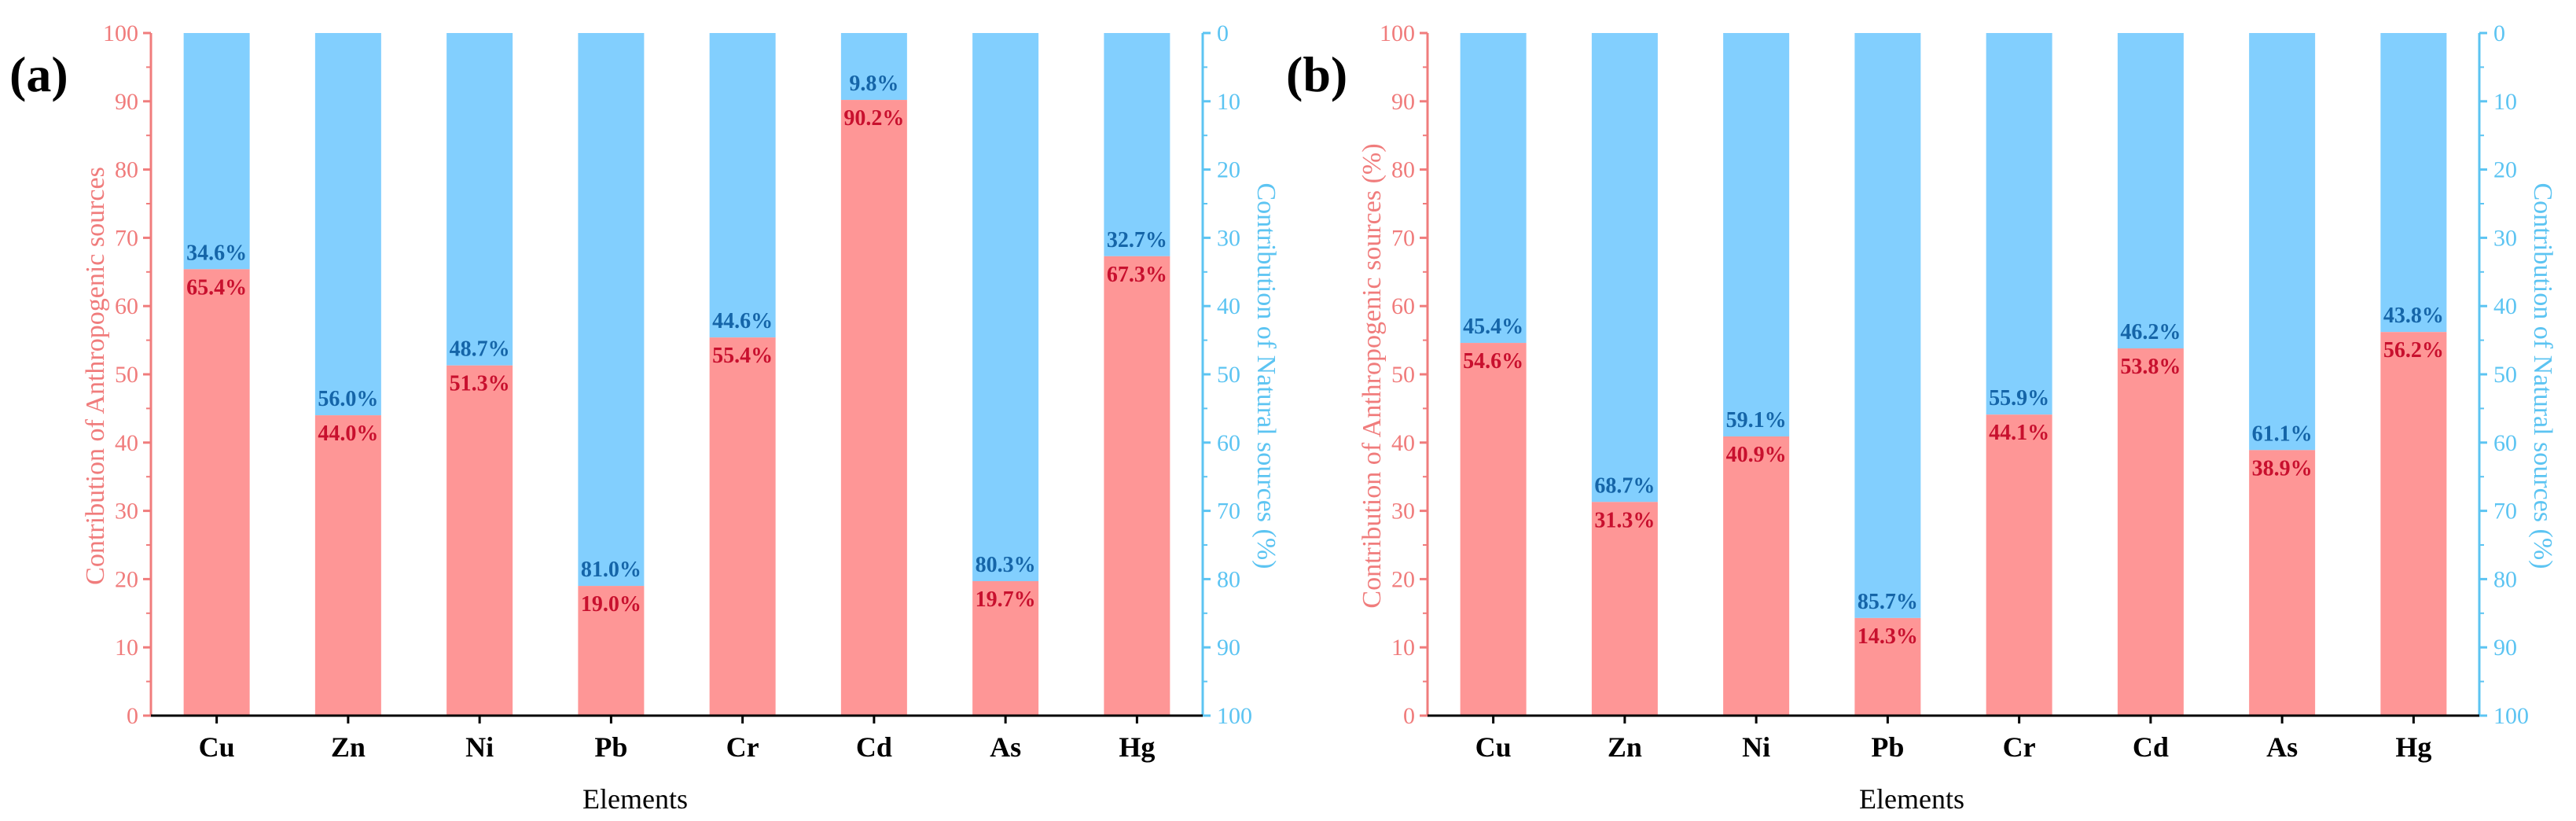  Describe the element at coordinates (1493, 361) in the screenshot. I see `value-label-anthropogenic: 54.6%` at that location.